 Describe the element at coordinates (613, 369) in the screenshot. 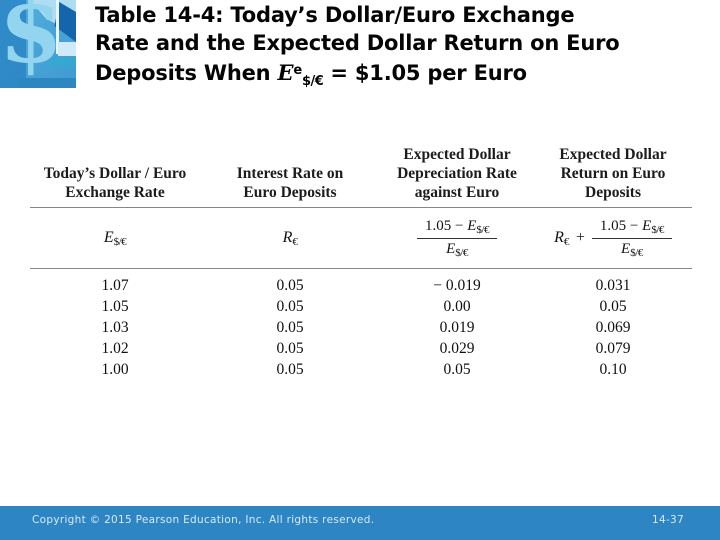

I see `cell-return: 0.10` at that location.